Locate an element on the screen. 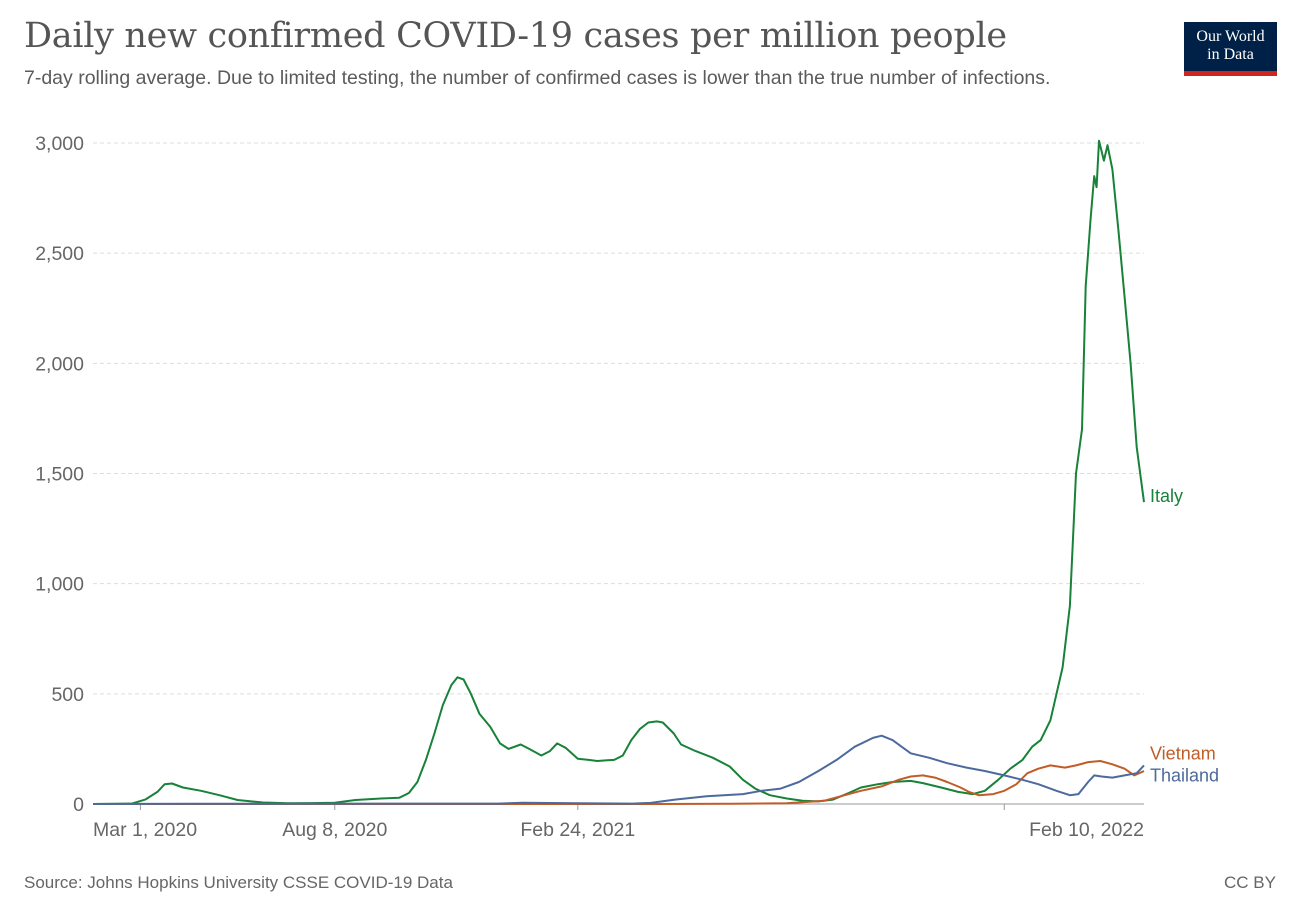  y-tick-label: 0 is located at coordinates (78, 805).